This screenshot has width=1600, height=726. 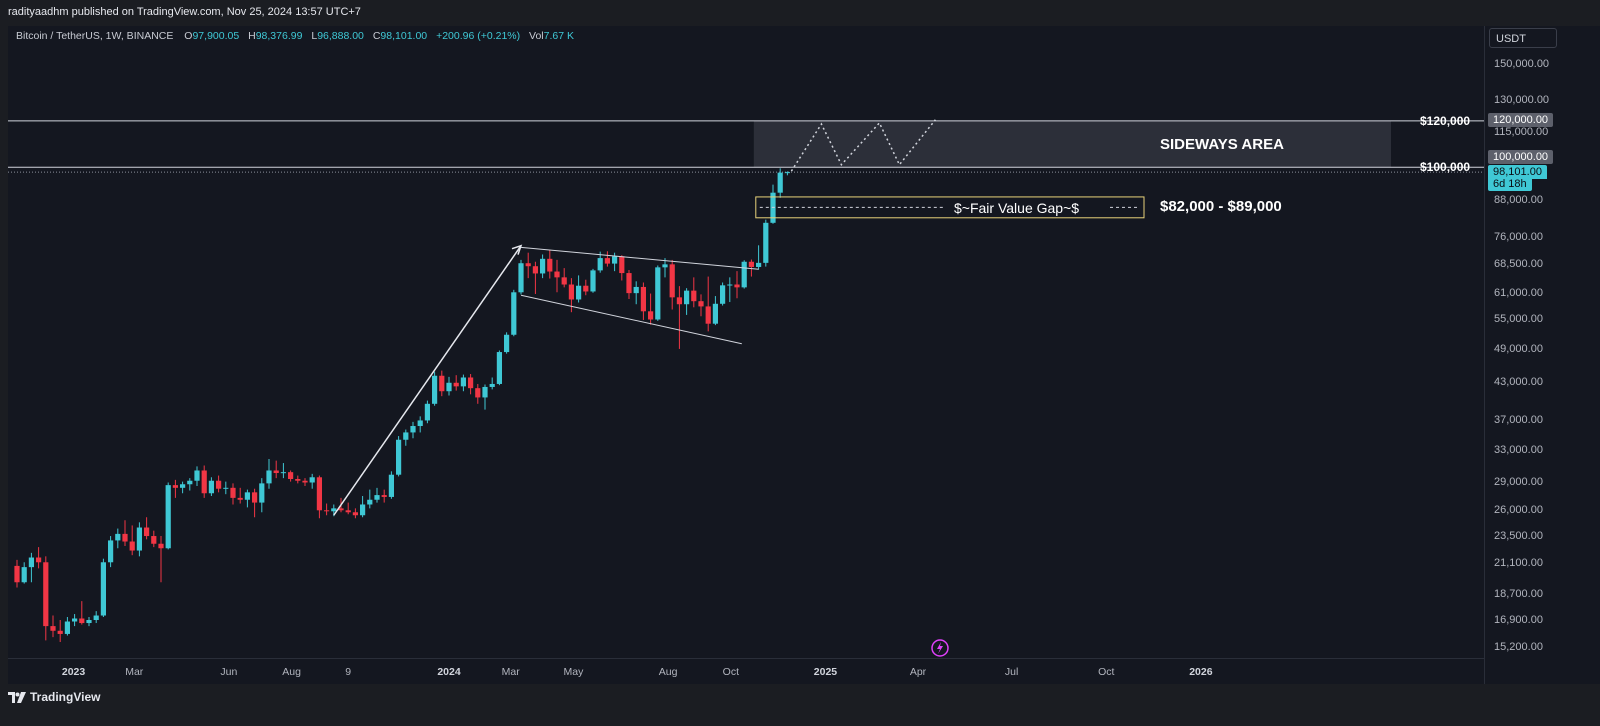 I want to click on level-120k-label: $120,000, so click(x=1445, y=121).